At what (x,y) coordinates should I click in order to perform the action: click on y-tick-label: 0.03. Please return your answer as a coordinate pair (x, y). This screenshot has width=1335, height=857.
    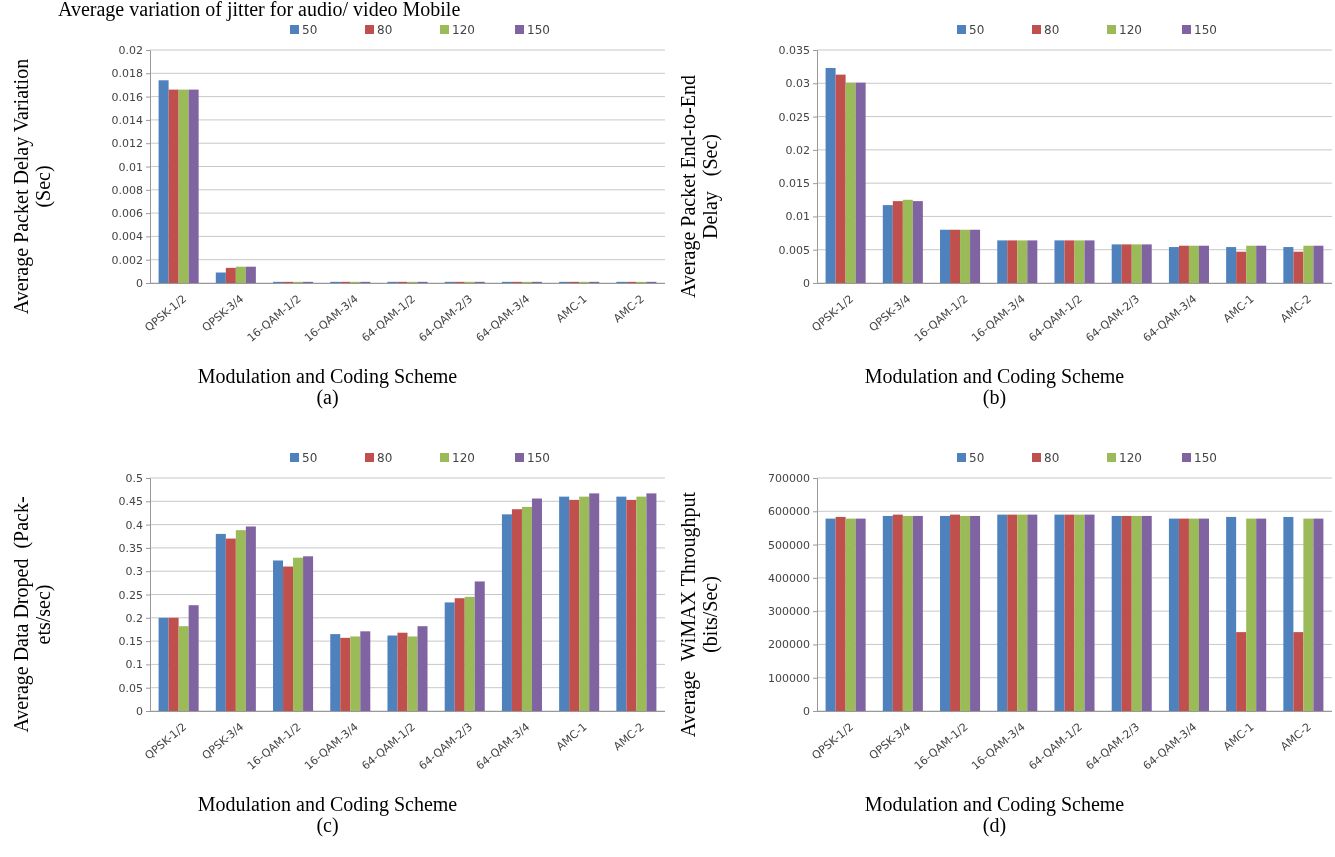
    Looking at the image, I should click on (797, 84).